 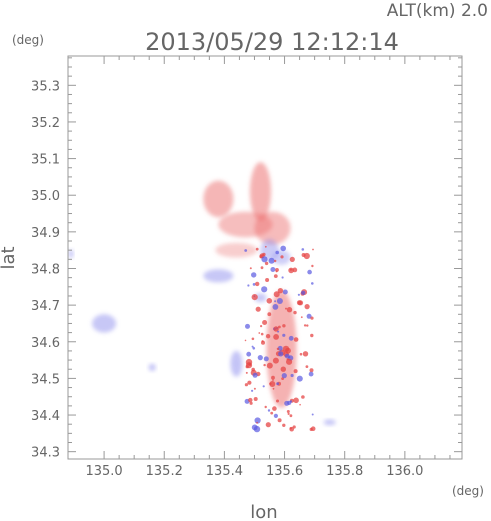 I want to click on y-tick-label: 34.3, so click(x=45, y=453).